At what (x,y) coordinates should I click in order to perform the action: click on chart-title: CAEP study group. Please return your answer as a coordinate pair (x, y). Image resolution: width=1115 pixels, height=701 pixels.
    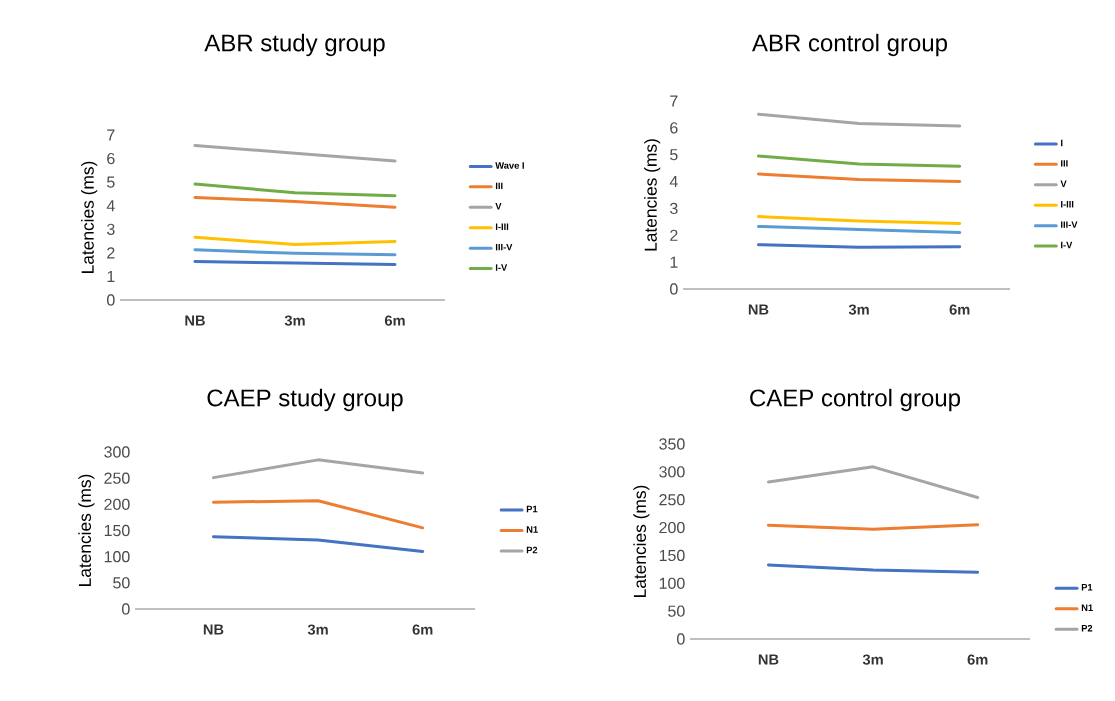
    Looking at the image, I should click on (305, 400).